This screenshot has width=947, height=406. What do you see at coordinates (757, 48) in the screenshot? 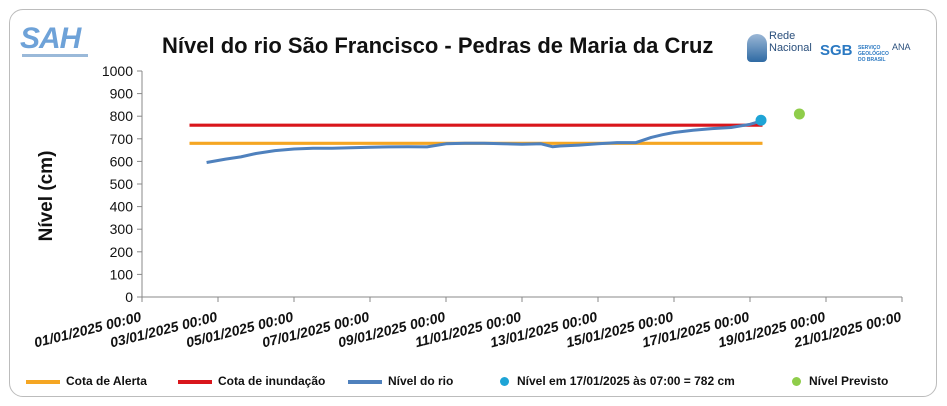
I see `rede-logo-icon` at bounding box center [757, 48].